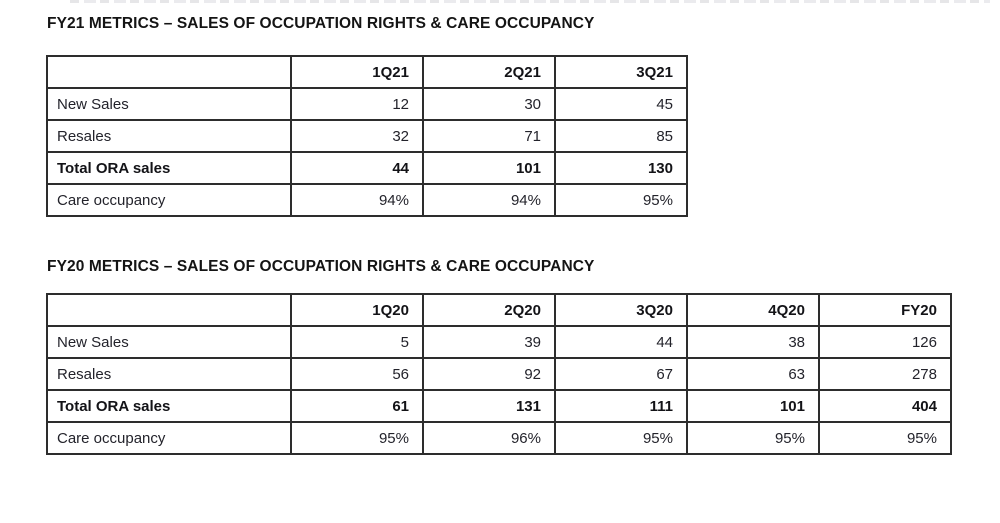 This screenshot has width=1000, height=523. Describe the element at coordinates (885, 406) in the screenshot. I see `value-cell: 404` at that location.